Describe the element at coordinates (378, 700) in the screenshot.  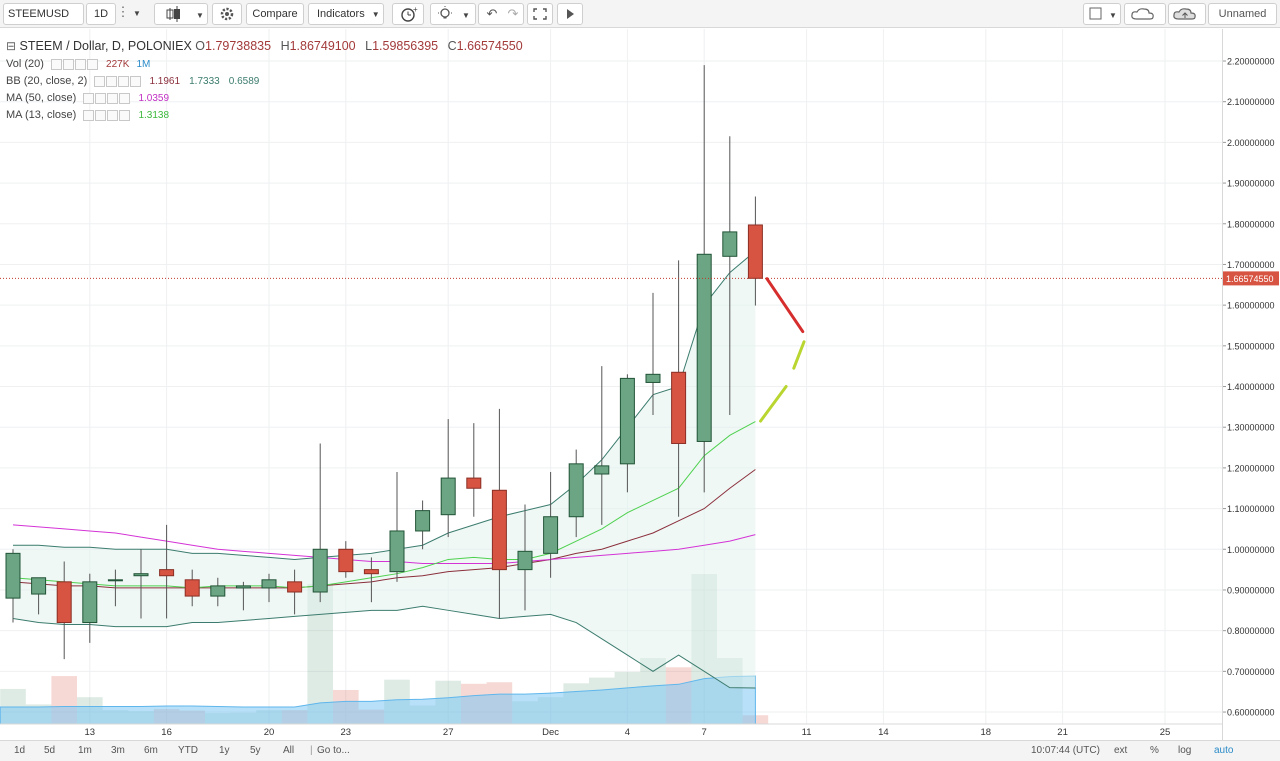
I see `volume-ma-area` at that location.